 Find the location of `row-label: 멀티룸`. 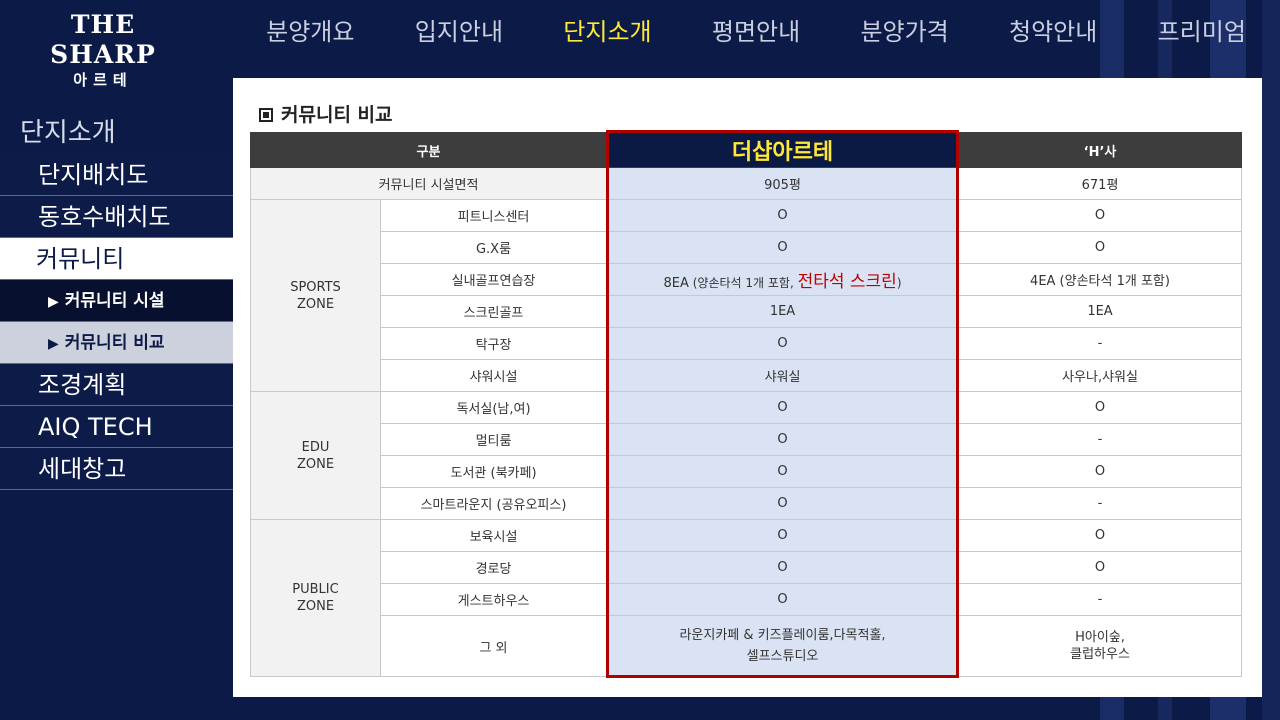

row-label: 멀티룸 is located at coordinates (493, 439).